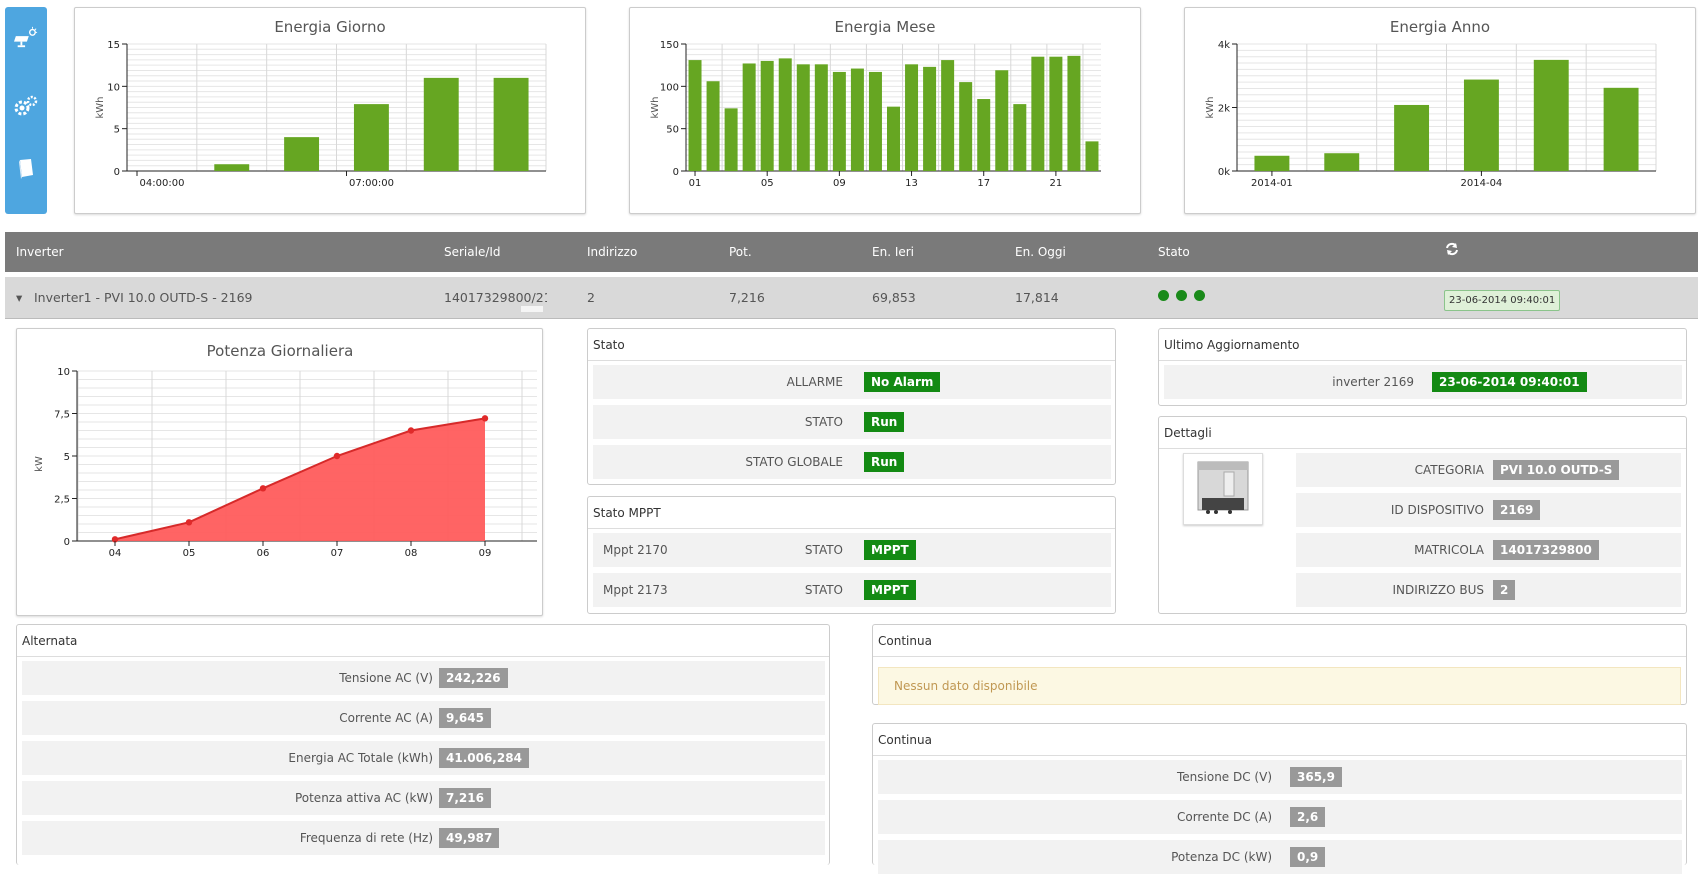 This screenshot has height=874, width=1703. Describe the element at coordinates (386, 718) in the screenshot. I see `kv-label: Corrente AC (A)` at that location.